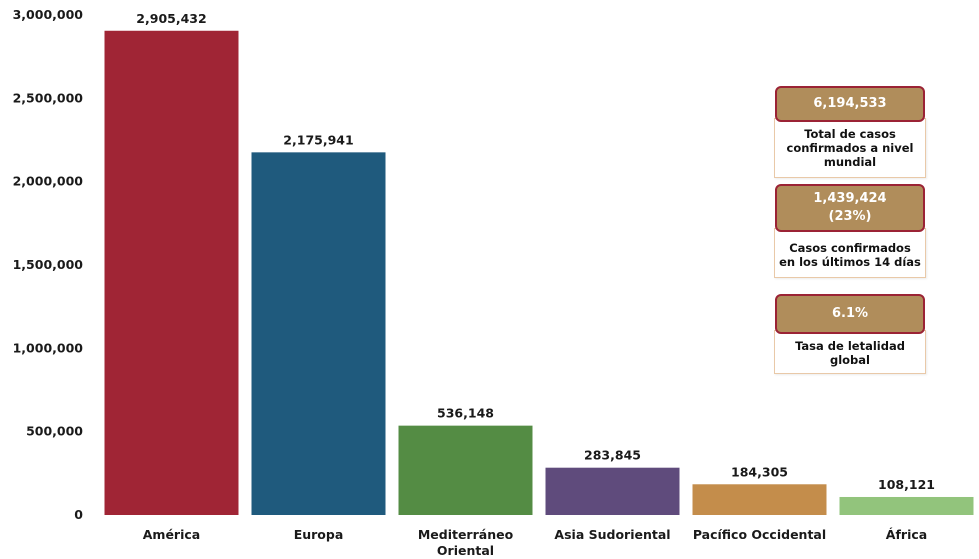  Describe the element at coordinates (48, 347) in the screenshot. I see `y-tick-label: 1,000,000` at that location.